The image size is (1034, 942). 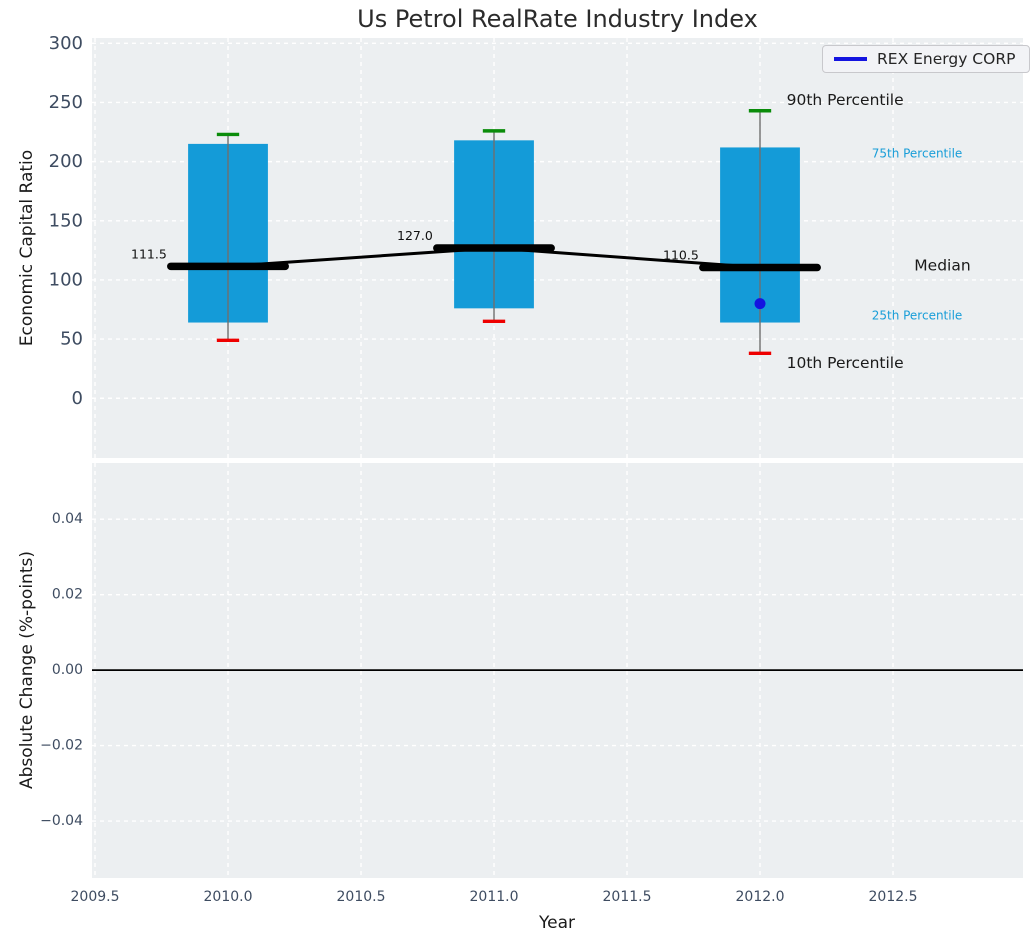 What do you see at coordinates (27, 670) in the screenshot?
I see `y-axis-label-bottom: Absolute Change (%-points)` at bounding box center [27, 670].